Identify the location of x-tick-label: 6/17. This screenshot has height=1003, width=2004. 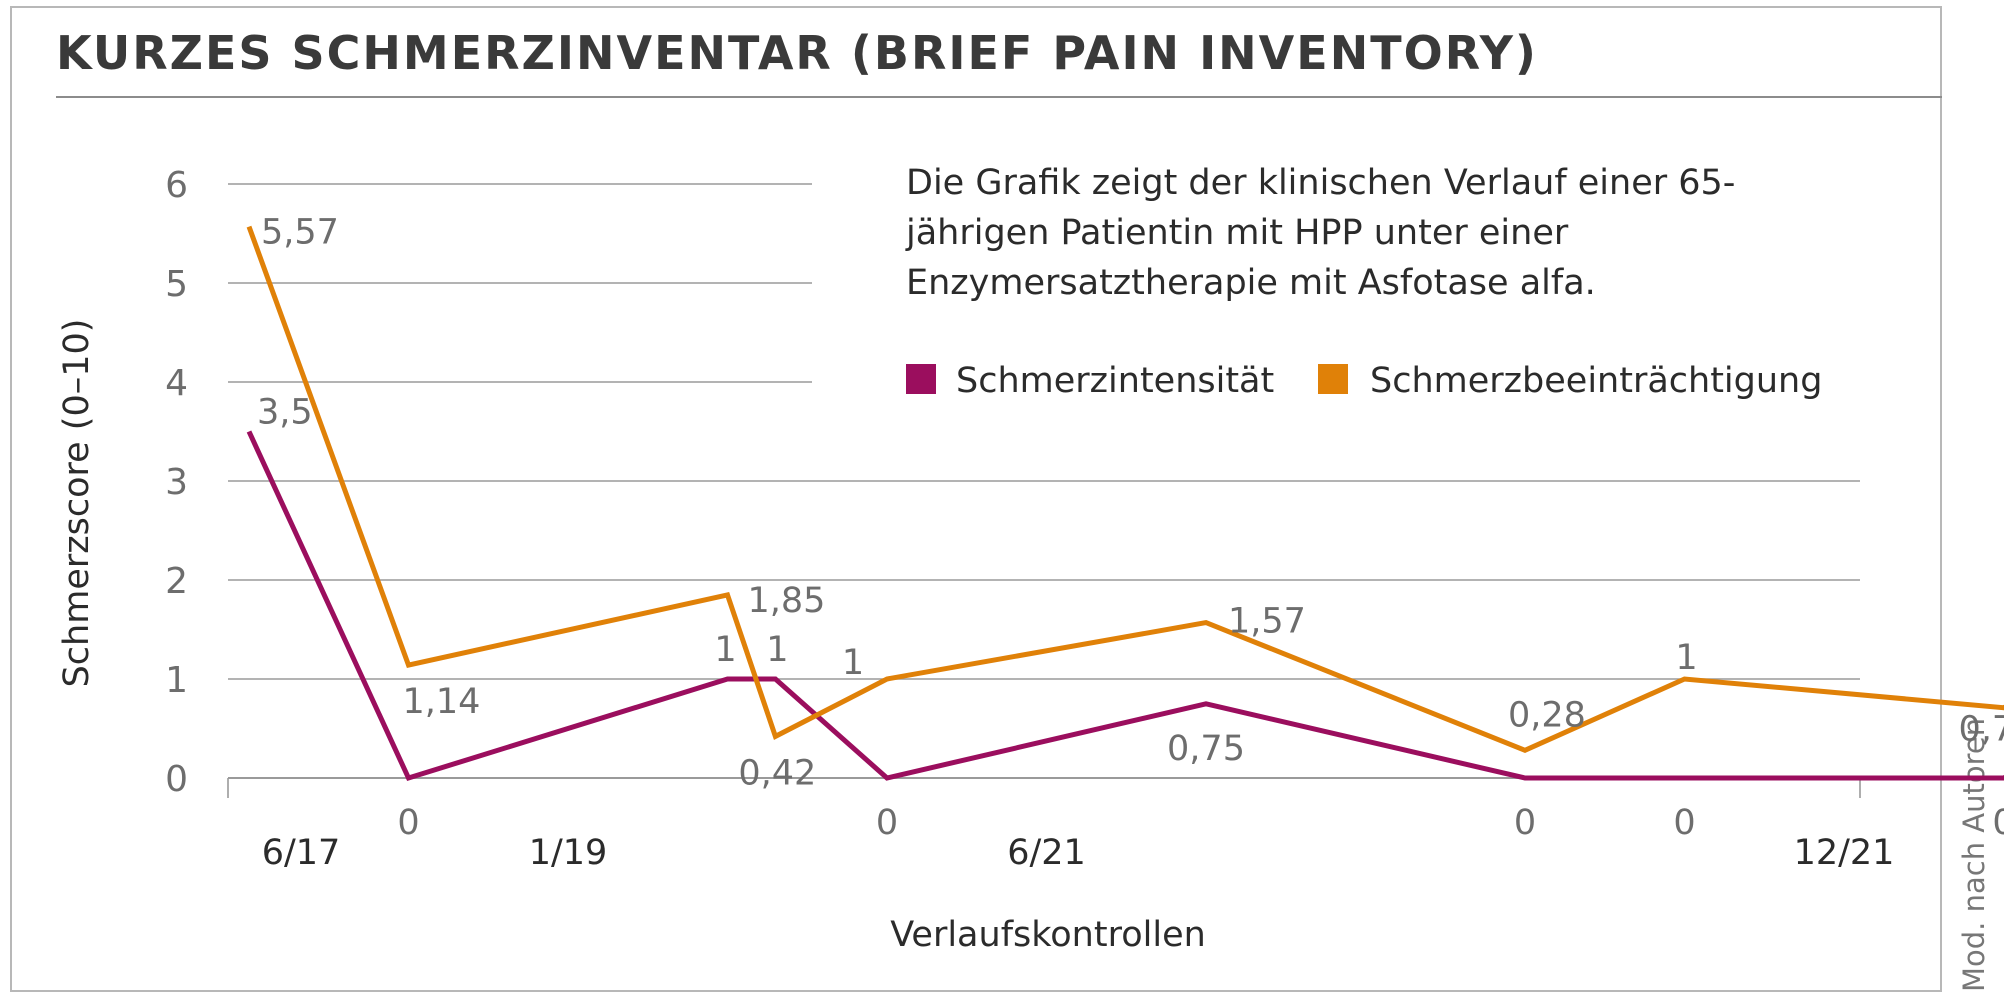
(301, 853).